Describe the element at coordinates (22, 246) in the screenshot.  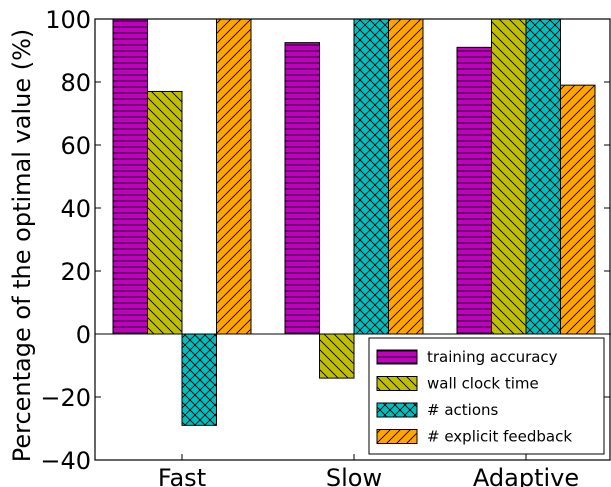
I see `y-axis-title: Percentage of the optimal value (%)` at that location.